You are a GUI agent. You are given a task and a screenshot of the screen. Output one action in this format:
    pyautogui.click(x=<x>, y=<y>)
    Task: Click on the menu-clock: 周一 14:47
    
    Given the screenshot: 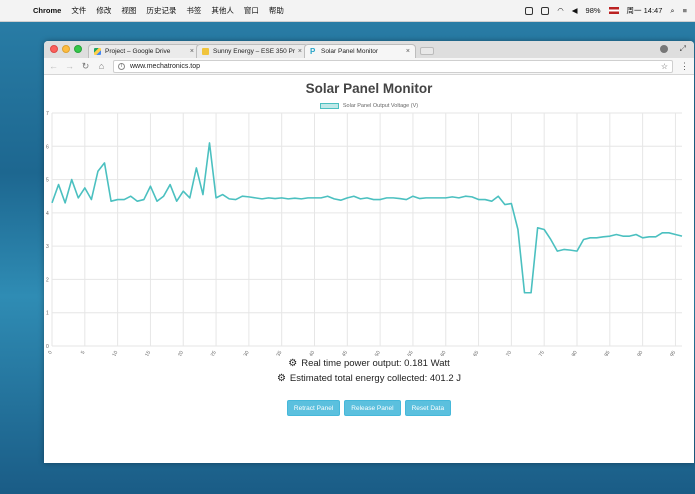 What is the action you would take?
    pyautogui.click(x=644, y=10)
    